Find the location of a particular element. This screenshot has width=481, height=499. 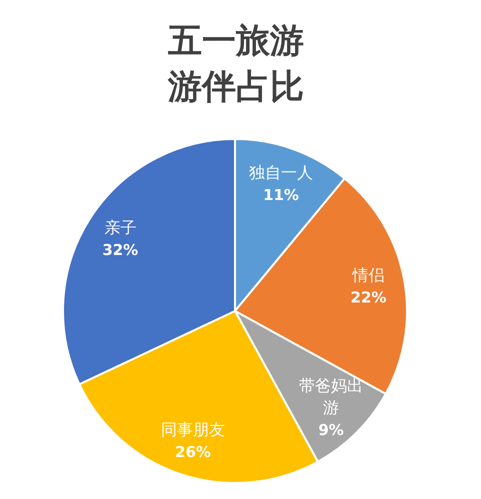

data-label: 11% is located at coordinates (281, 195).